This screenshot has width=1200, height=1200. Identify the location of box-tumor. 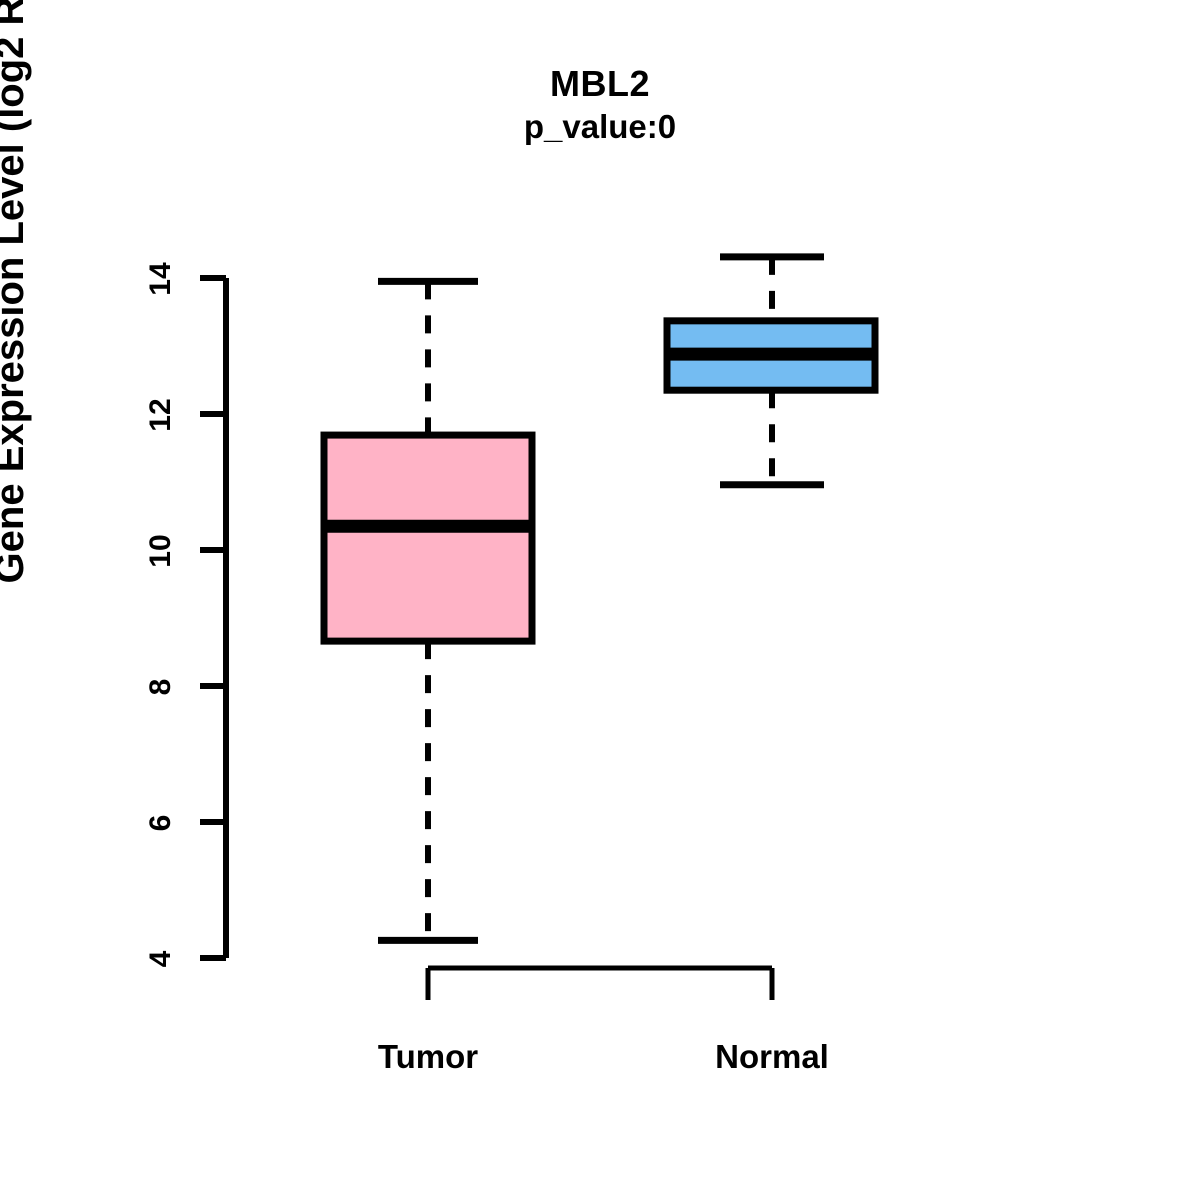
(428, 610).